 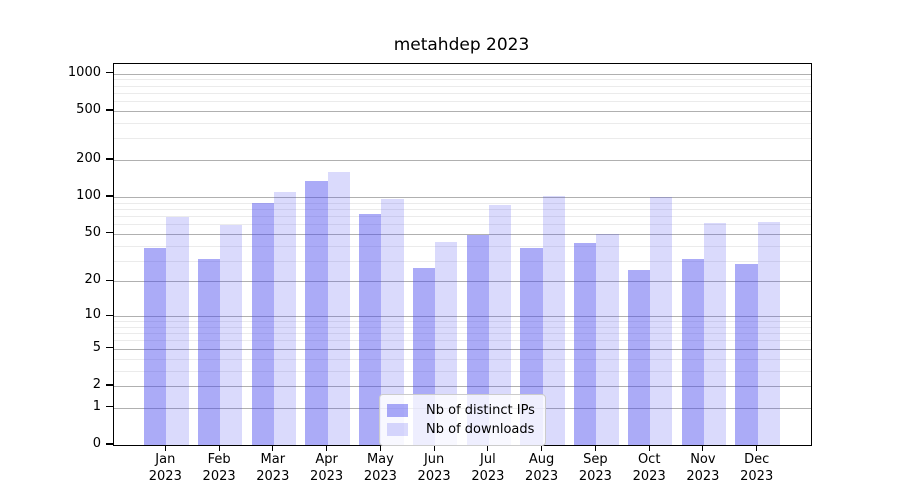 What do you see at coordinates (326, 459) in the screenshot?
I see `x-label-month-apr: Apr` at bounding box center [326, 459].